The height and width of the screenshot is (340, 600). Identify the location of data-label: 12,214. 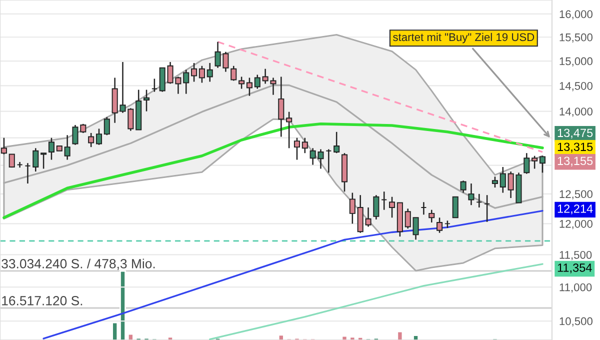
(575, 209).